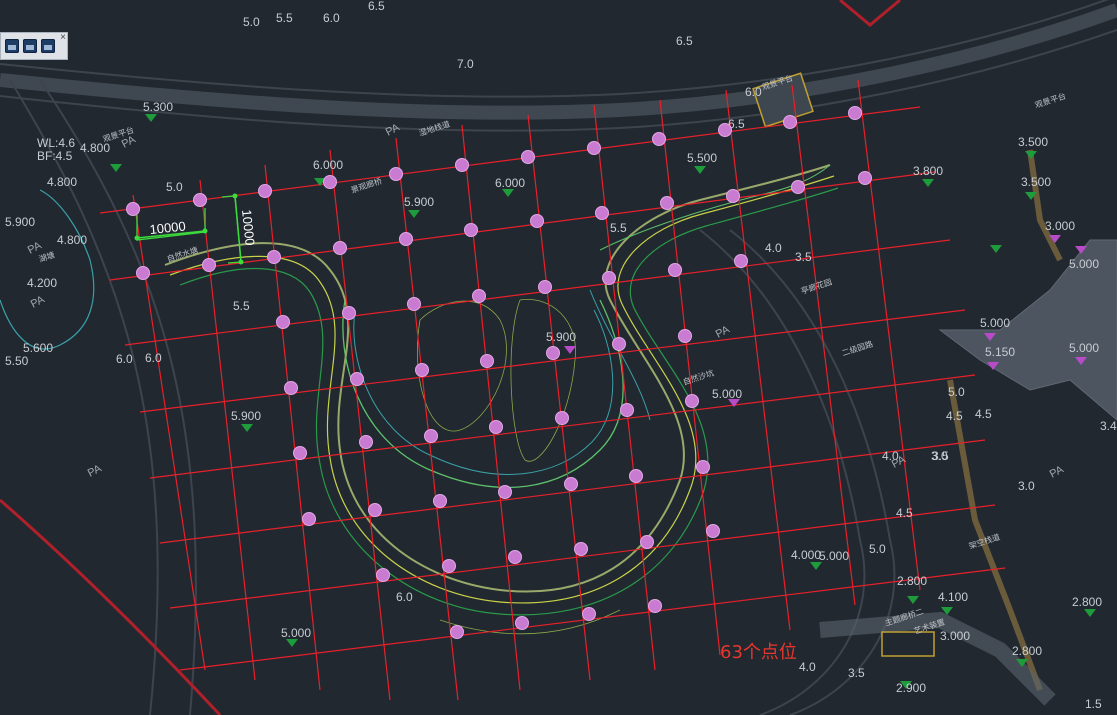 The width and height of the screenshot is (1117, 715). I want to click on elevation-label-37: 4.000, so click(806, 555).